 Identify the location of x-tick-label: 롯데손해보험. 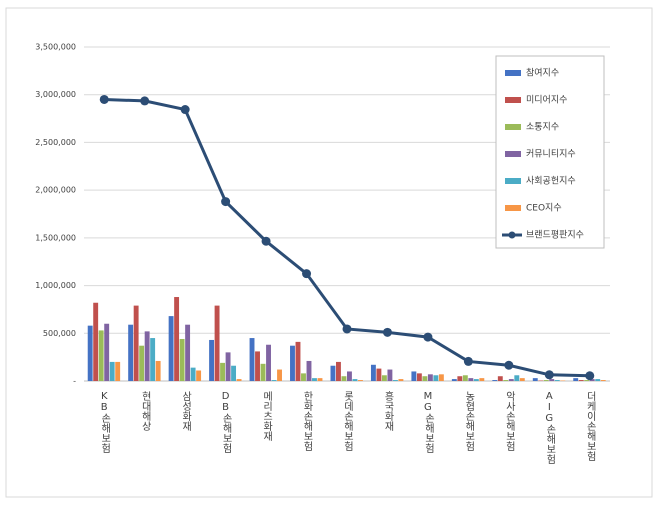
(348, 421).